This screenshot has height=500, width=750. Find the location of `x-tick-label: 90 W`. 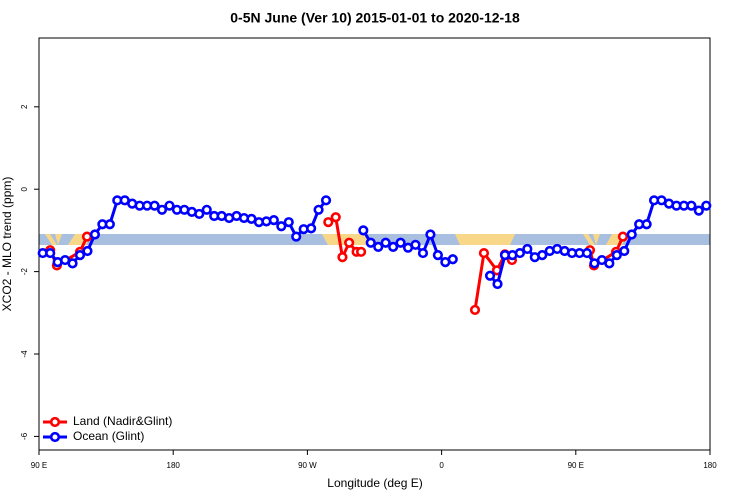

x-tick-label: 90 W is located at coordinates (307, 465).